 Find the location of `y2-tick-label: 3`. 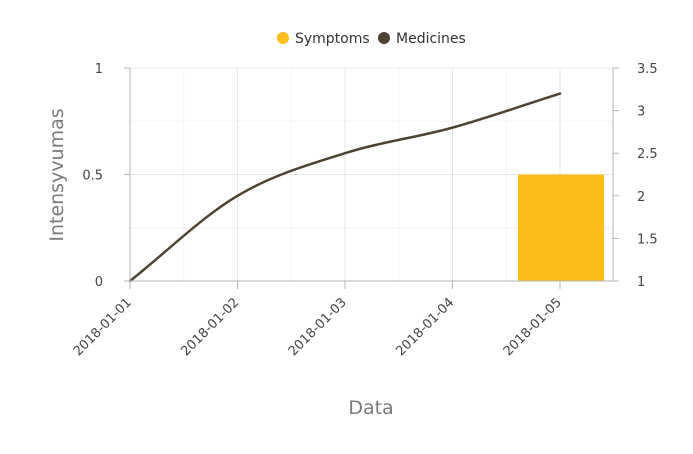

y2-tick-label: 3 is located at coordinates (641, 112).